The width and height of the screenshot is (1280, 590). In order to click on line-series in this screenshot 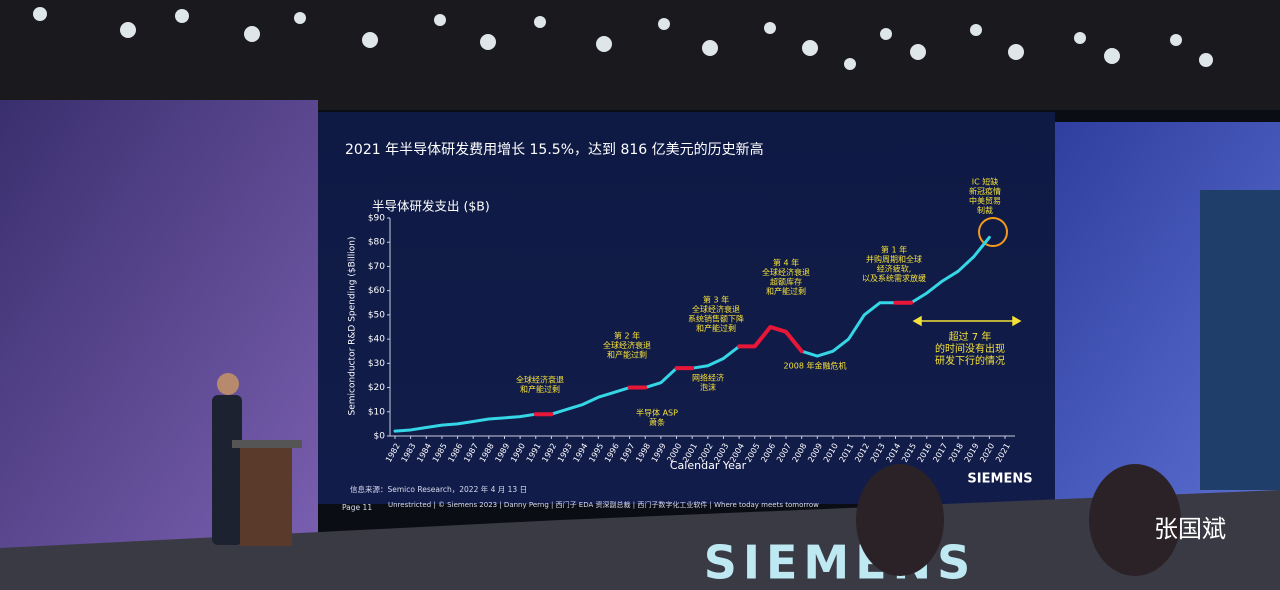, I will do `click(770, 339)`.